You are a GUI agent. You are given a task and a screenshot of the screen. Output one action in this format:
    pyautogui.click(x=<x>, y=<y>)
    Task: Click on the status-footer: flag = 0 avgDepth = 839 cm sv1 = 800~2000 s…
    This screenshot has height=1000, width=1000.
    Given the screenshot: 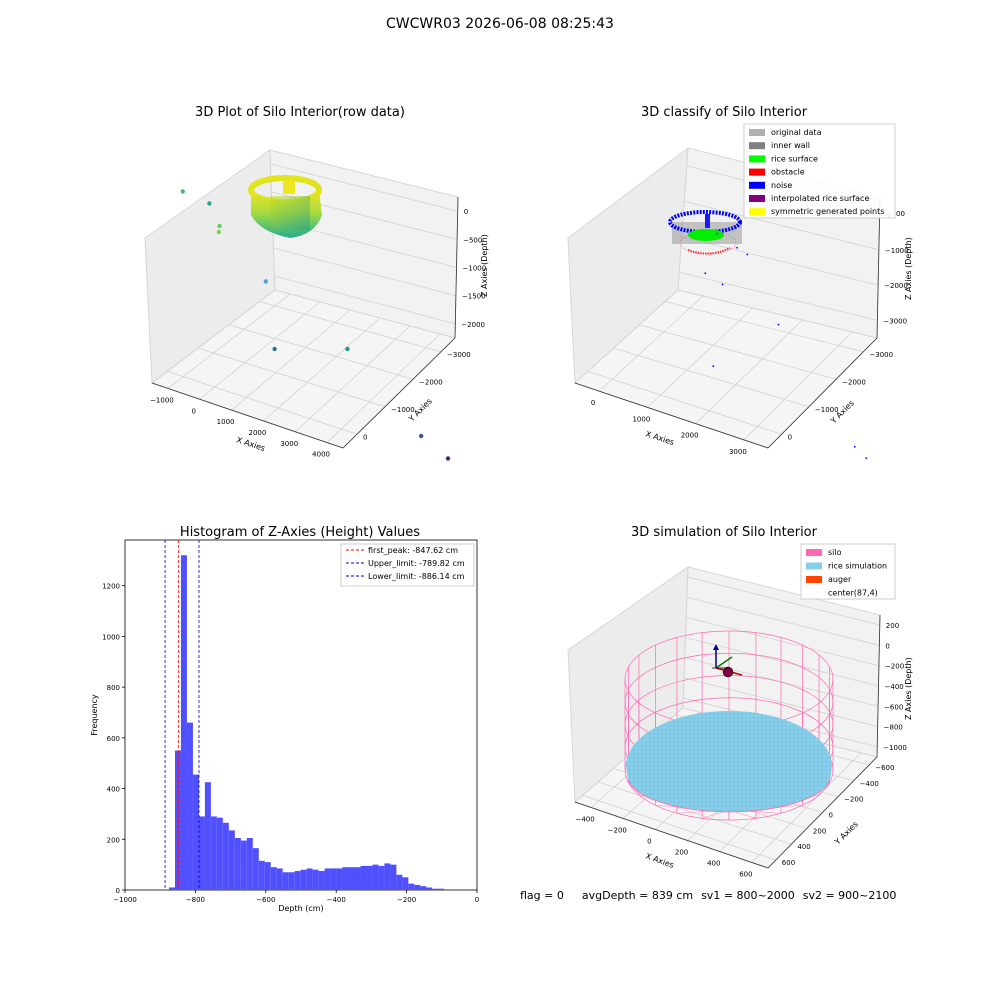 What is the action you would take?
    pyautogui.click(x=712, y=895)
    